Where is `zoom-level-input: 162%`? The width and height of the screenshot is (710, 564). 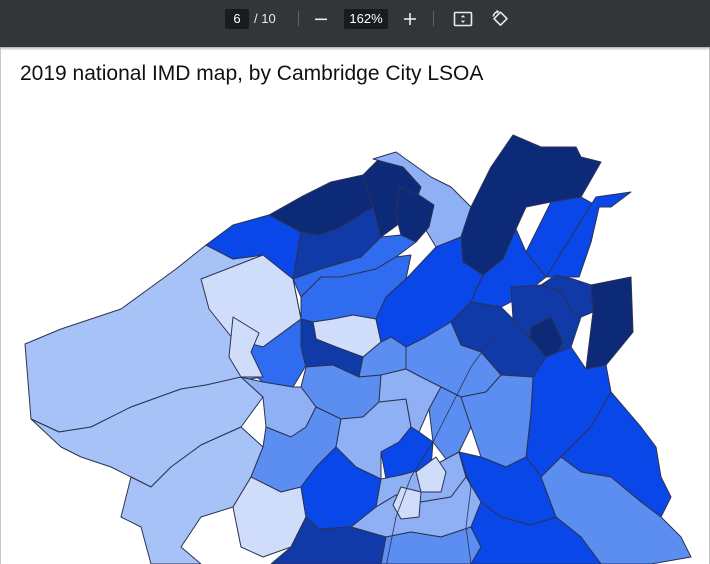 zoom-level-input: 162% is located at coordinates (366, 19).